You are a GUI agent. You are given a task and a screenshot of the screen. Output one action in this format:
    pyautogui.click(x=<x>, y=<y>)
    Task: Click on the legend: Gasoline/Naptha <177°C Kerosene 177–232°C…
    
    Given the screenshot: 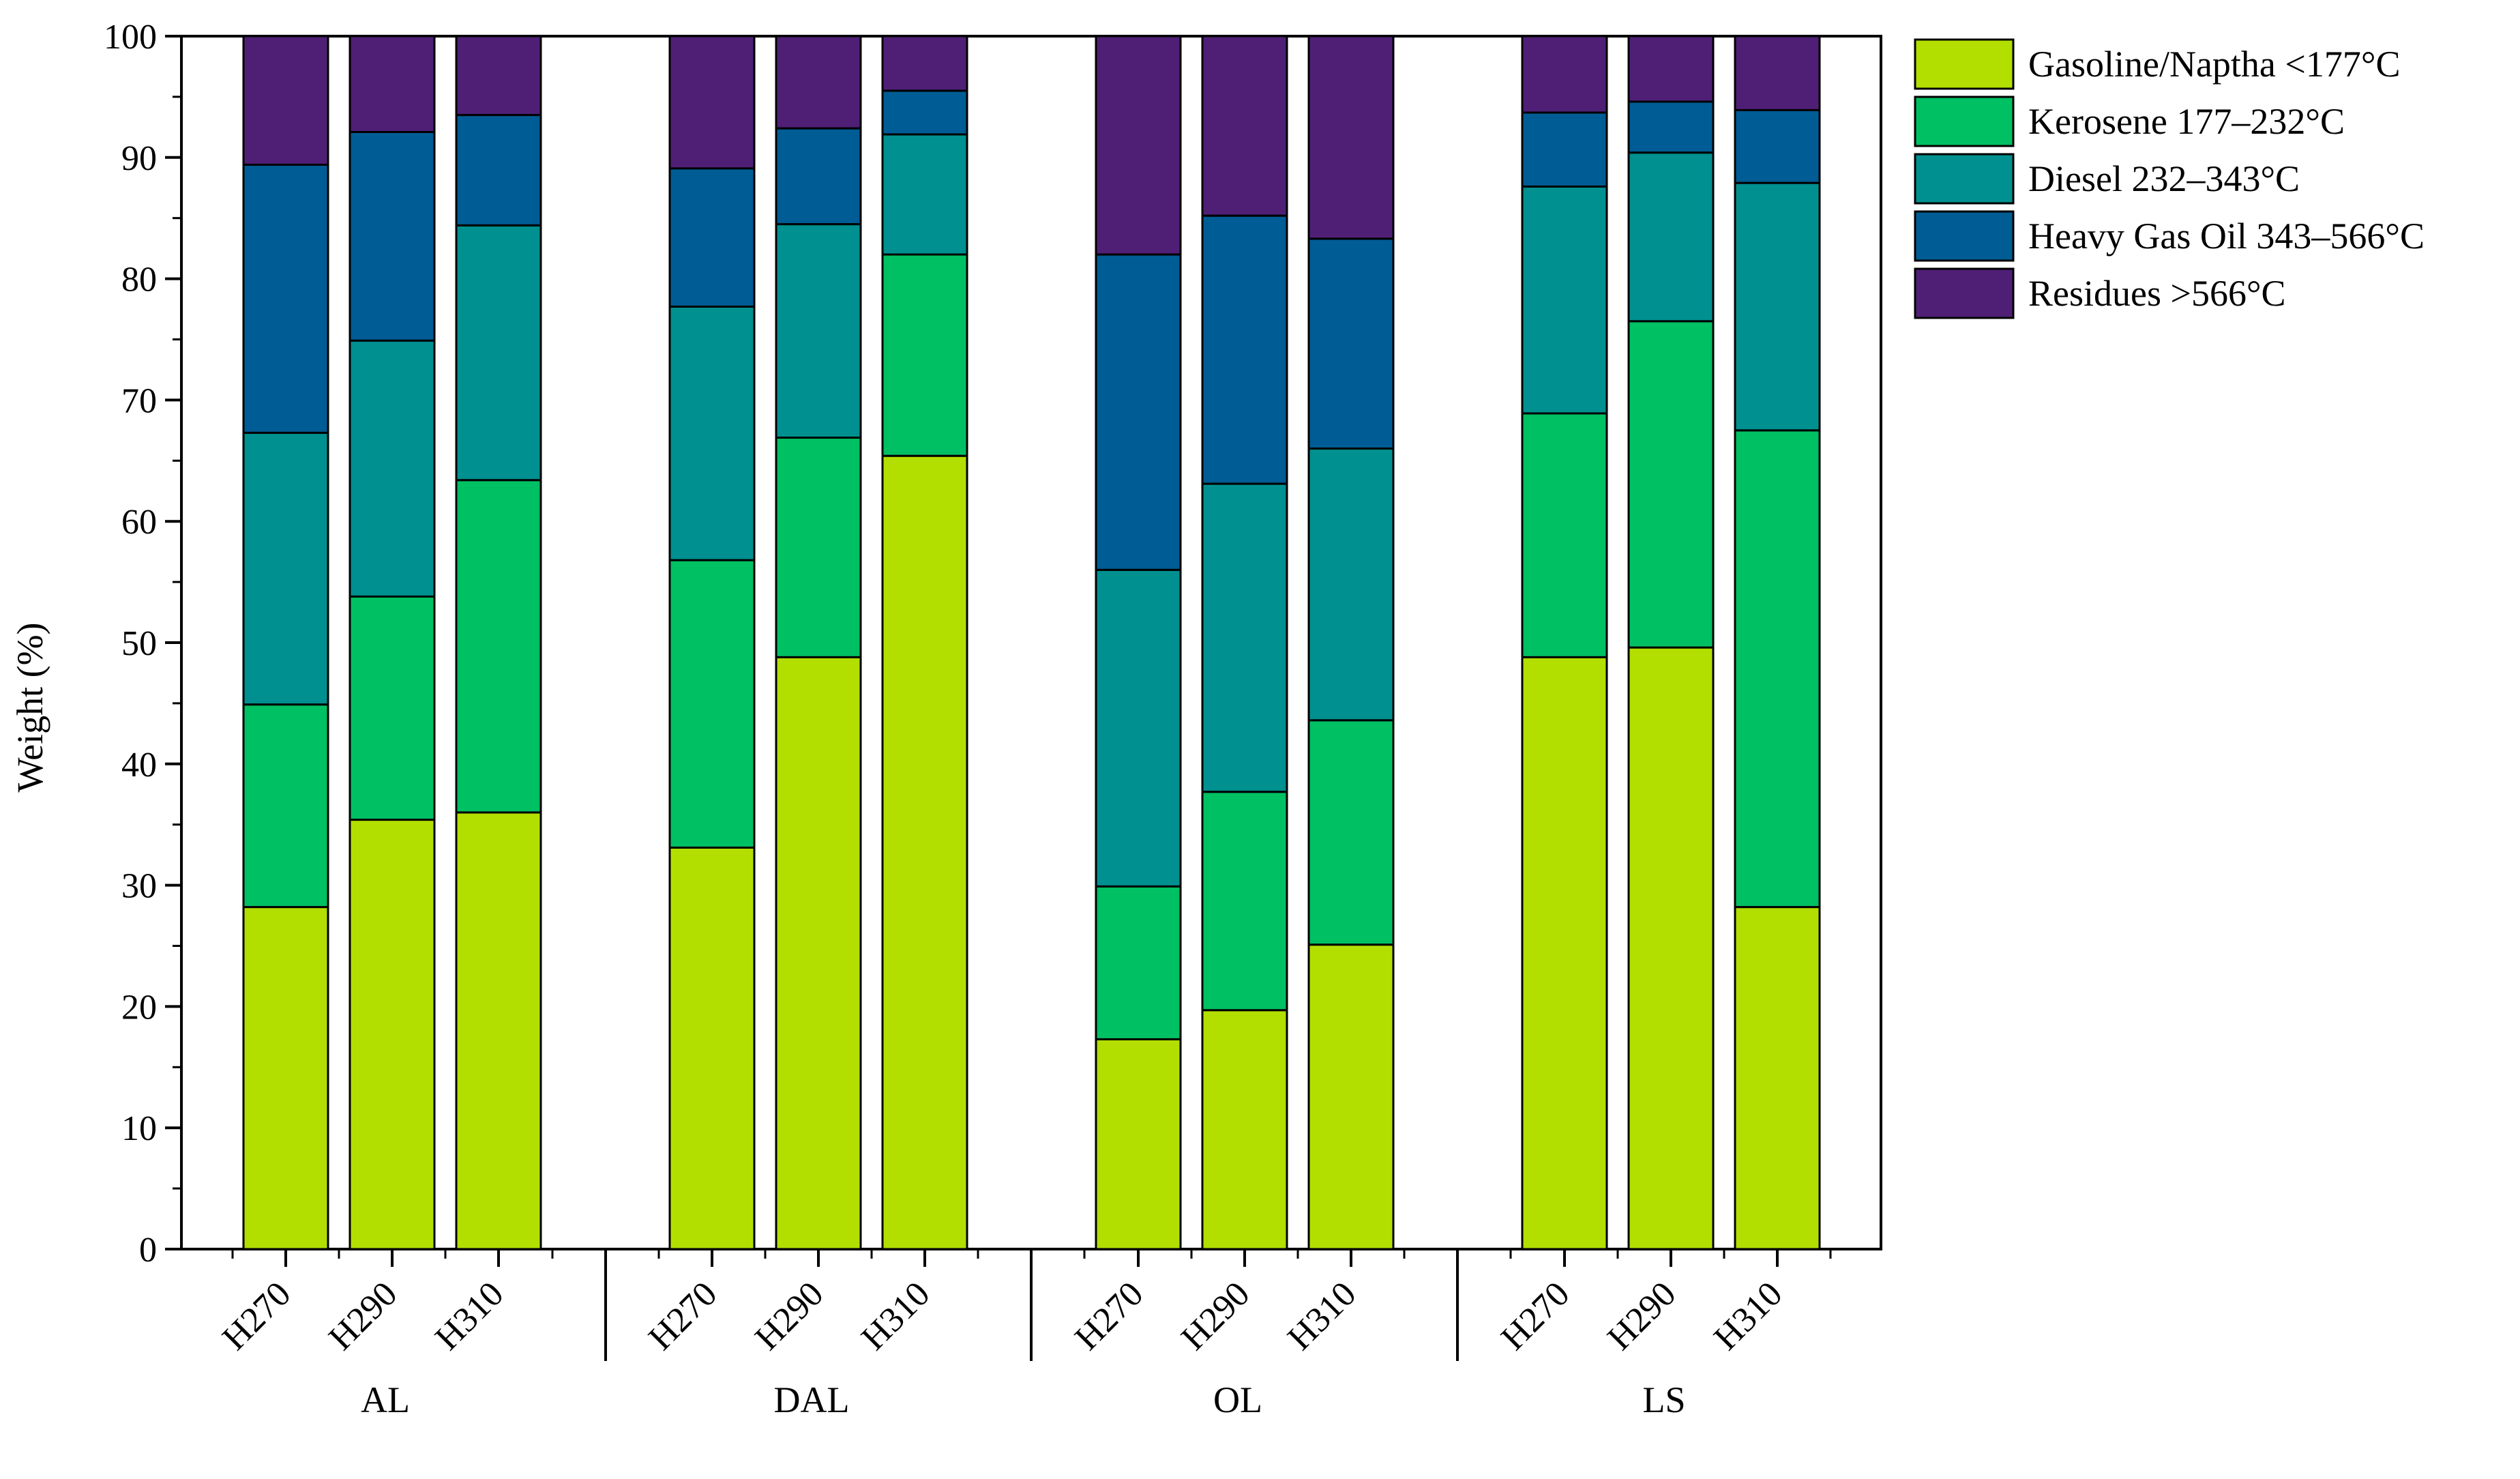 What is the action you would take?
    pyautogui.click(x=2169, y=179)
    